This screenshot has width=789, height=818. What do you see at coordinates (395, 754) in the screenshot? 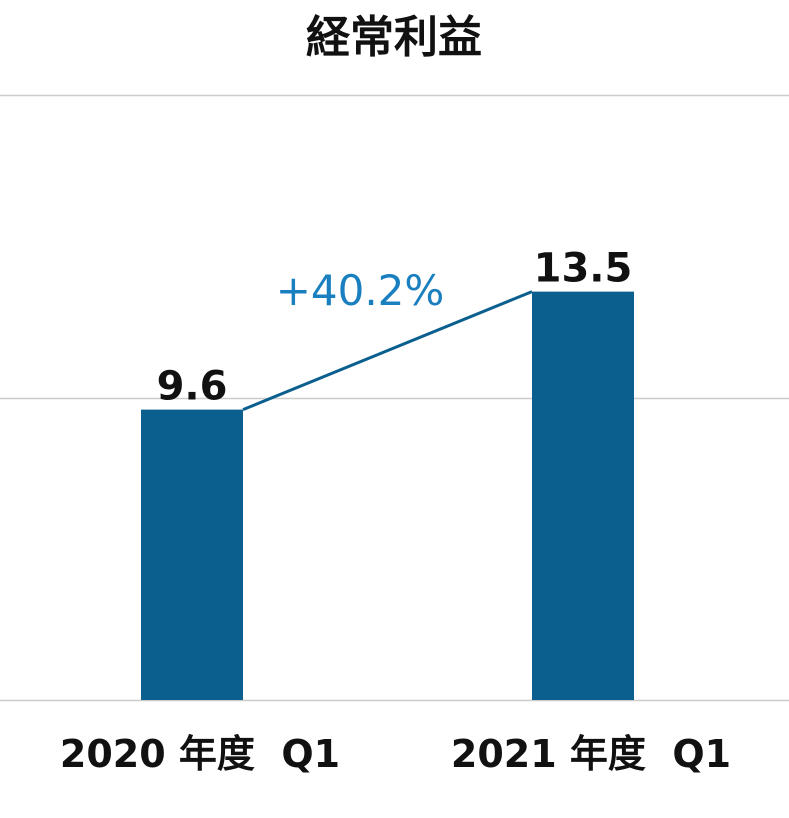
I see `category-labels: 2020 年度 Q1 2021 年度 Q1` at bounding box center [395, 754].